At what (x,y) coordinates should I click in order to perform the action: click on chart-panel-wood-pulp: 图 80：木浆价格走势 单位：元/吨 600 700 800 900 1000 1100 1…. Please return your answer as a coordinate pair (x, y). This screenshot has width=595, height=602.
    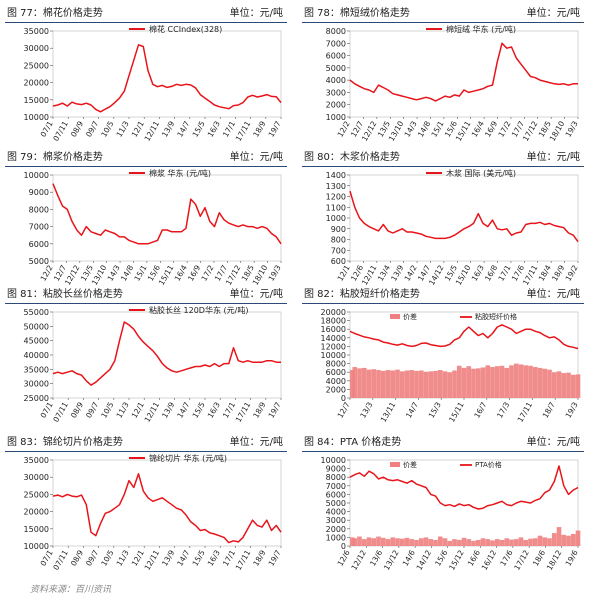
    Looking at the image, I should click on (443, 220).